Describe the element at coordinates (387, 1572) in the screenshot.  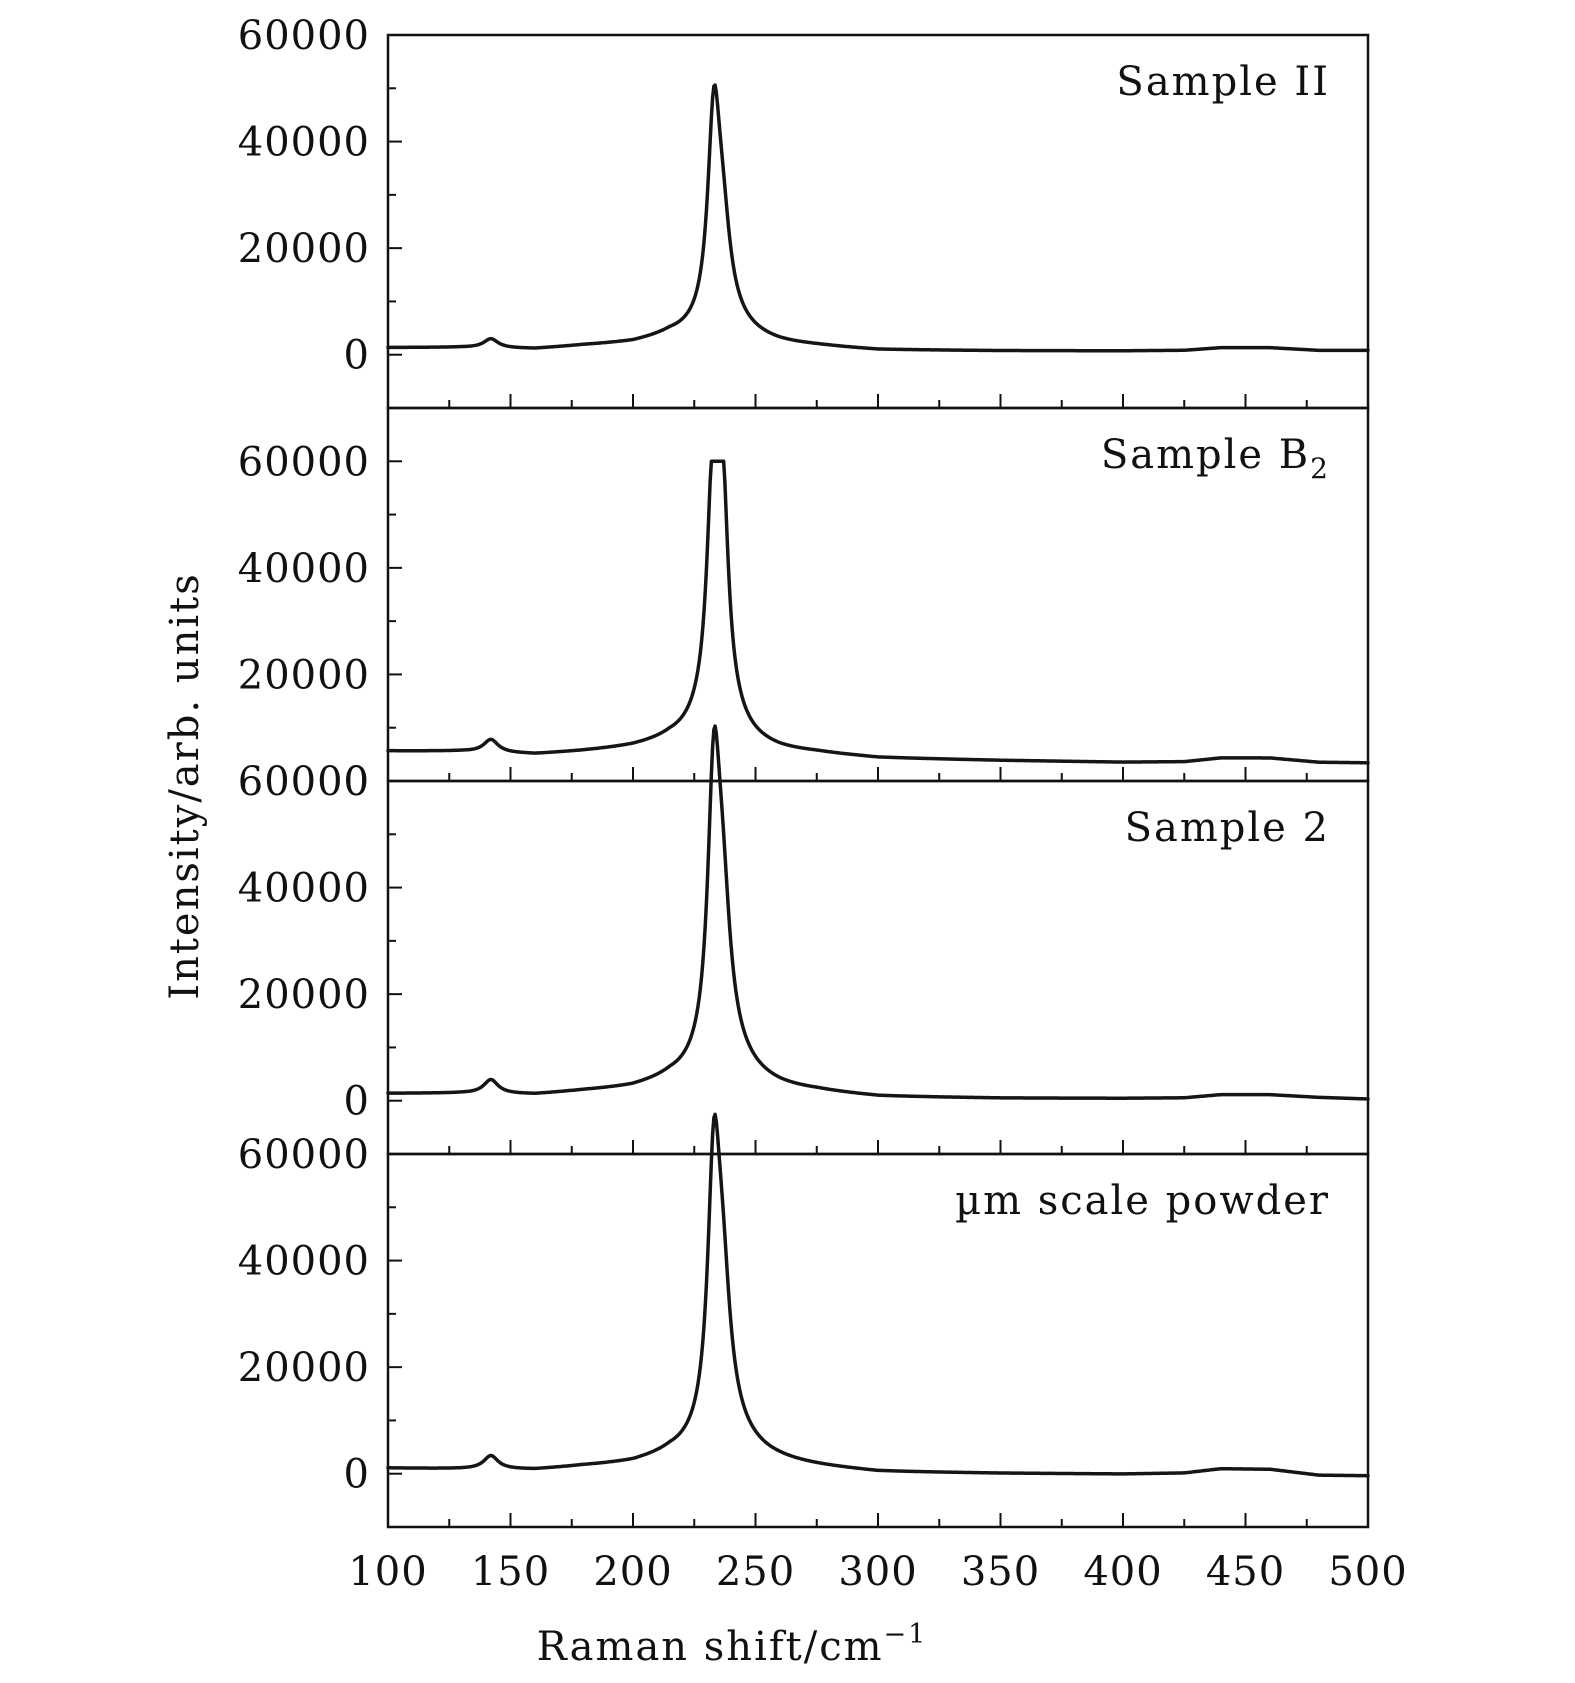
I see `x-tick-label: 100` at that location.